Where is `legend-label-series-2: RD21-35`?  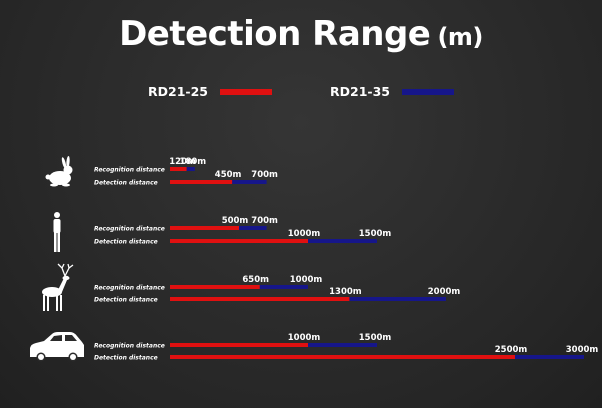
legend-label-series-2: RD21-35 is located at coordinates (360, 91).